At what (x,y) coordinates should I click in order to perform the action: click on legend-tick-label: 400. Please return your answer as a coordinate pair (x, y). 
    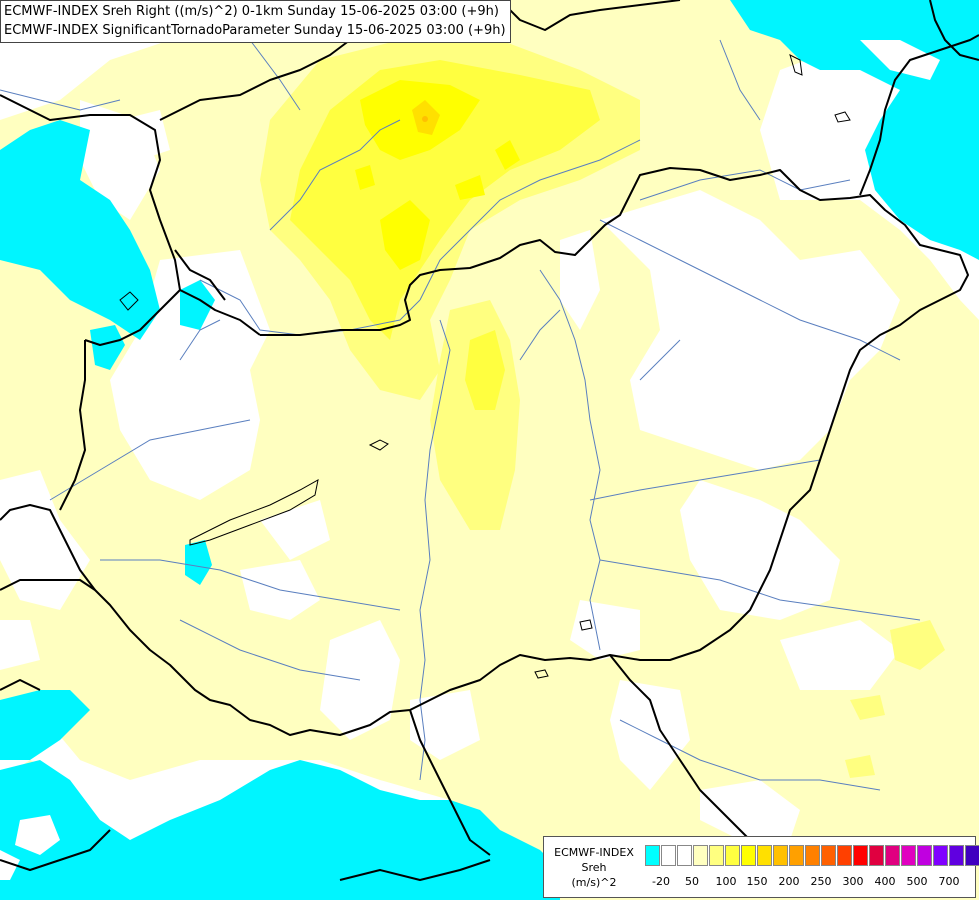
    Looking at the image, I should click on (885, 881).